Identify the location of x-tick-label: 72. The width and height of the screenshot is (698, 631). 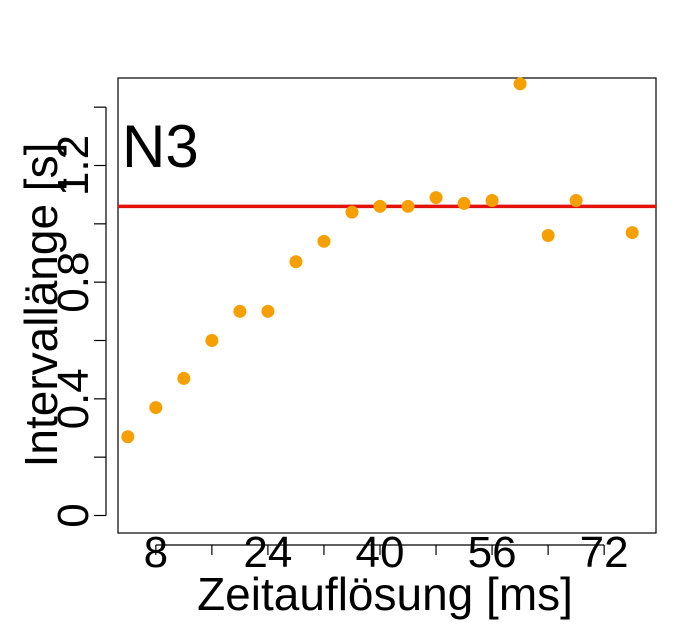
(604, 552).